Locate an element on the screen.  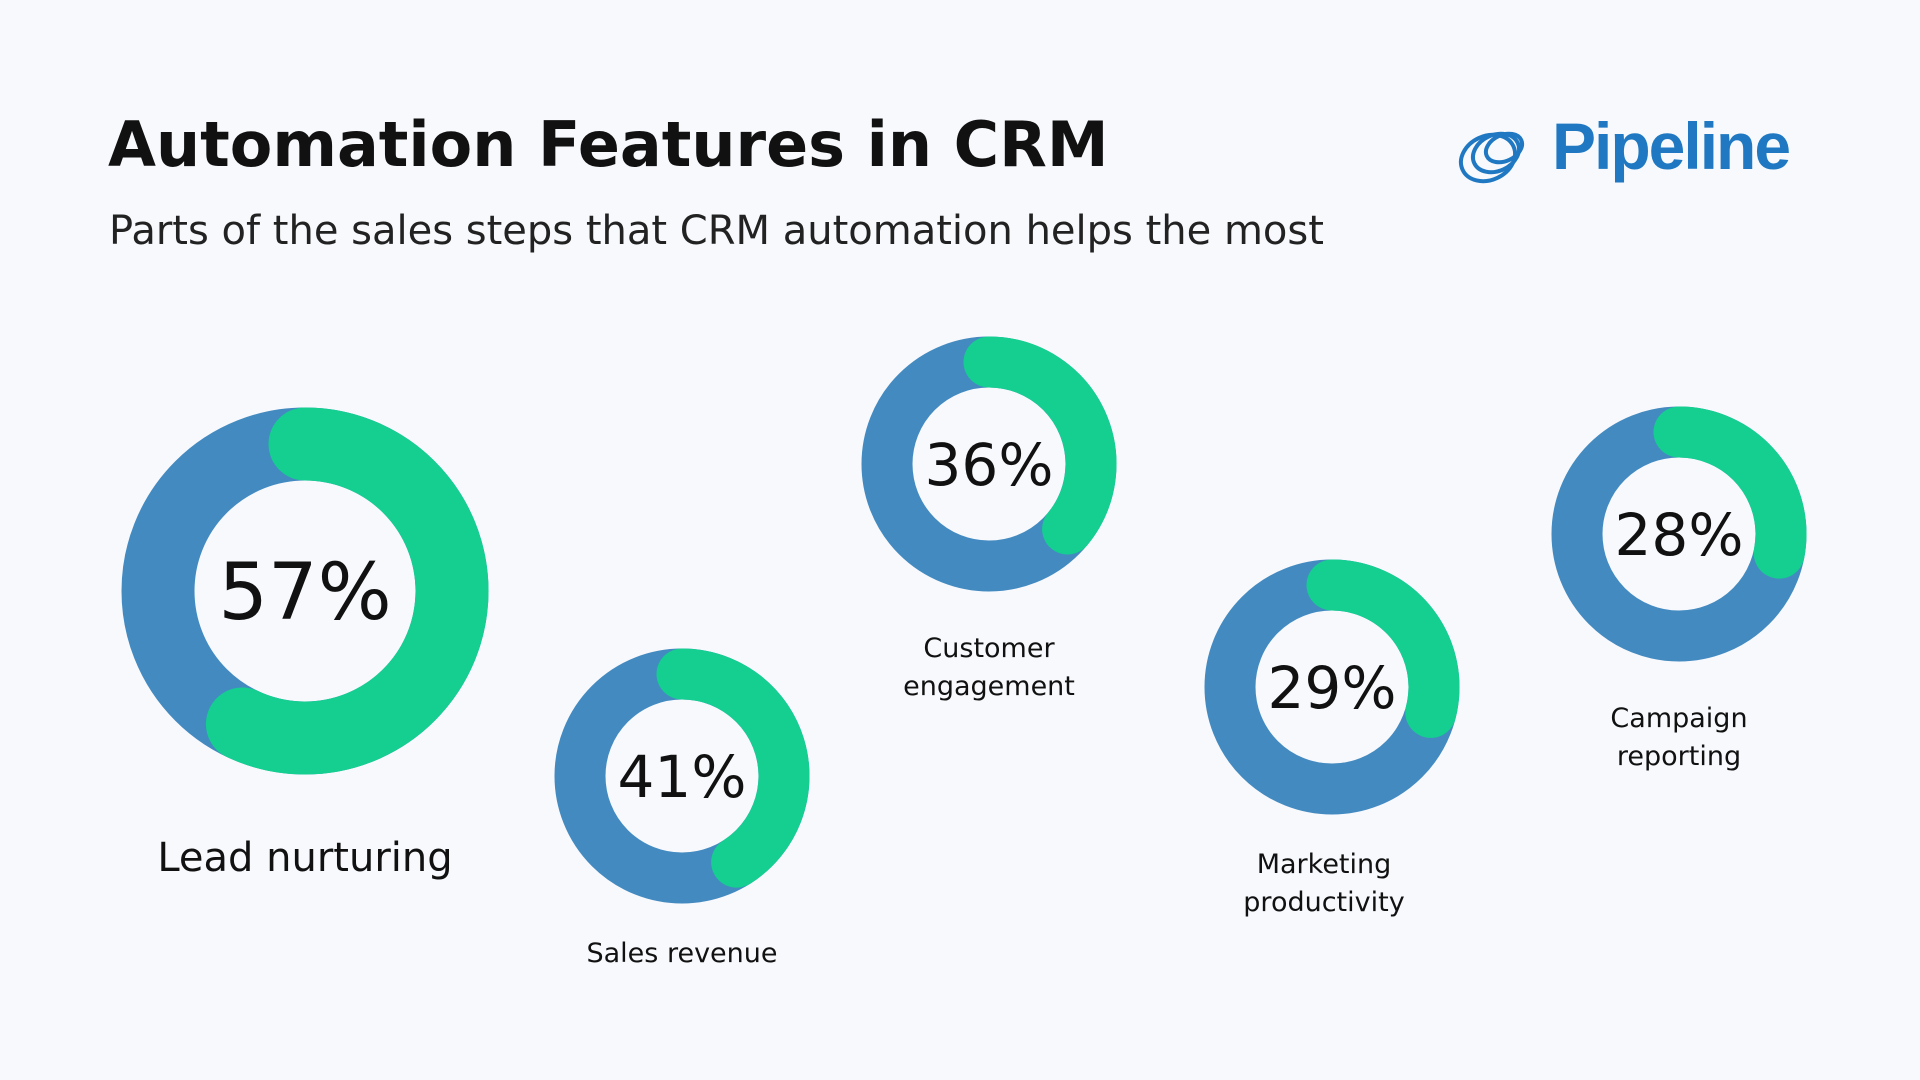
value-label: 28% is located at coordinates (1679, 535).